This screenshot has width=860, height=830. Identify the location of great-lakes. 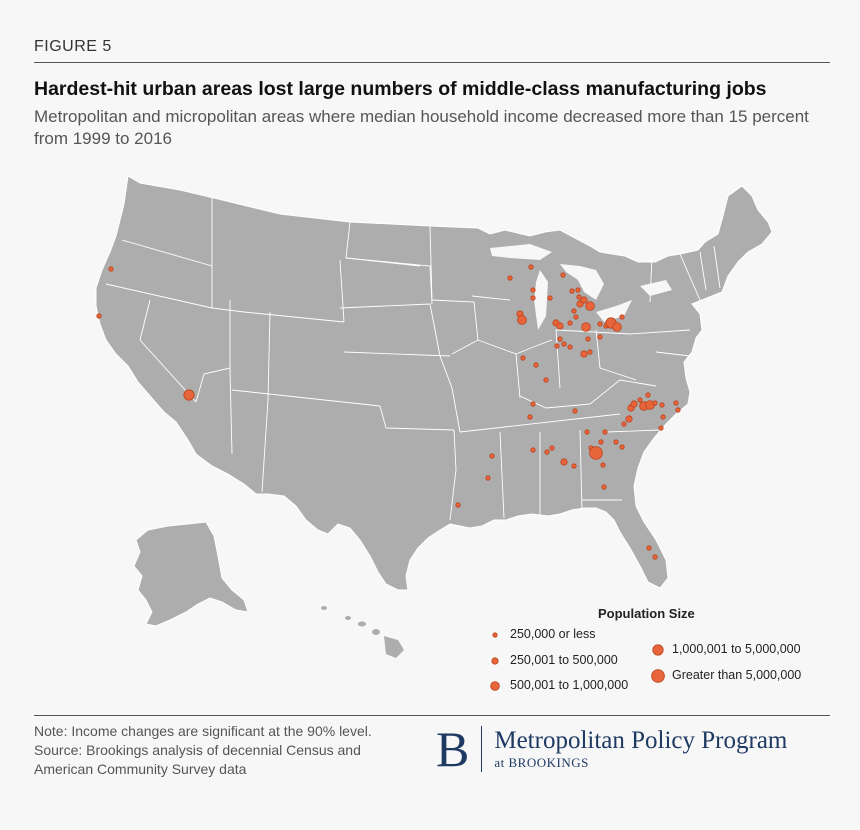
(581, 287).